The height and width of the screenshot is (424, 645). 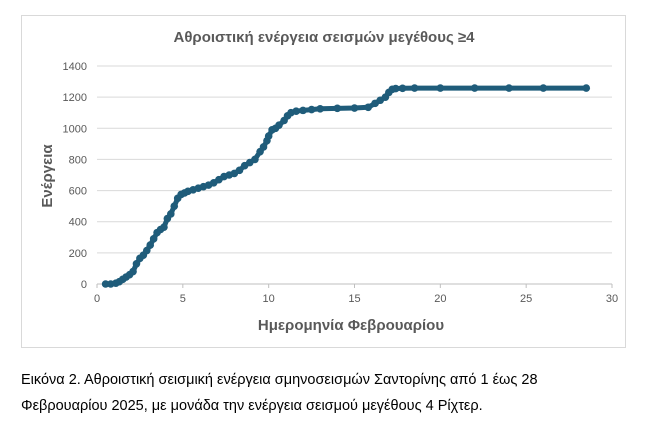 What do you see at coordinates (78, 192) in the screenshot?
I see `y-tick-label: 600` at bounding box center [78, 192].